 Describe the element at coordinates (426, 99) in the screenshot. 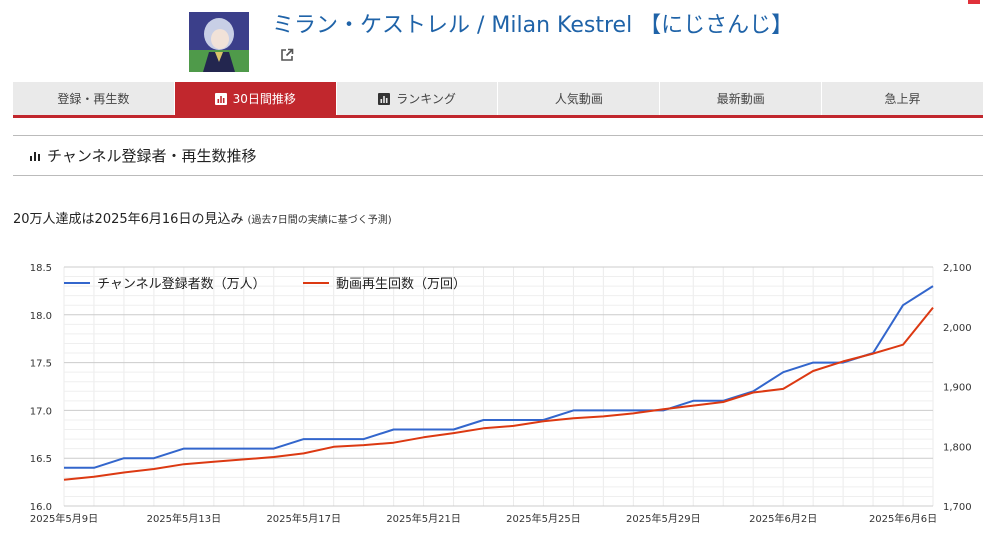

I see `tab-label: ランキング` at that location.